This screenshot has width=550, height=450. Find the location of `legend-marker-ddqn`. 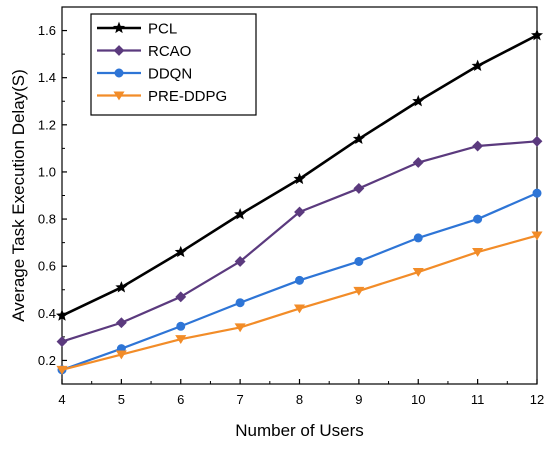

legend-marker-ddqn is located at coordinates (119, 73).